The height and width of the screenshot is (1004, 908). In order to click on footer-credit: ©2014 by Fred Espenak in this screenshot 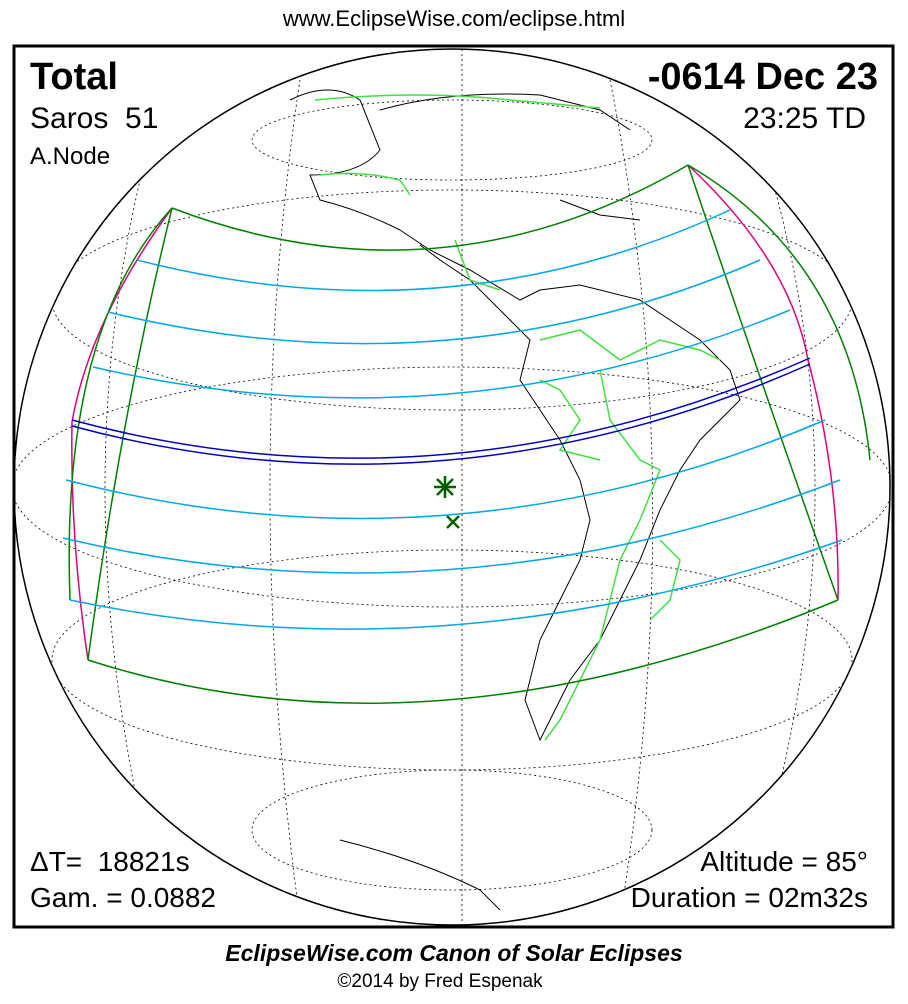, I will do `click(440, 981)`.